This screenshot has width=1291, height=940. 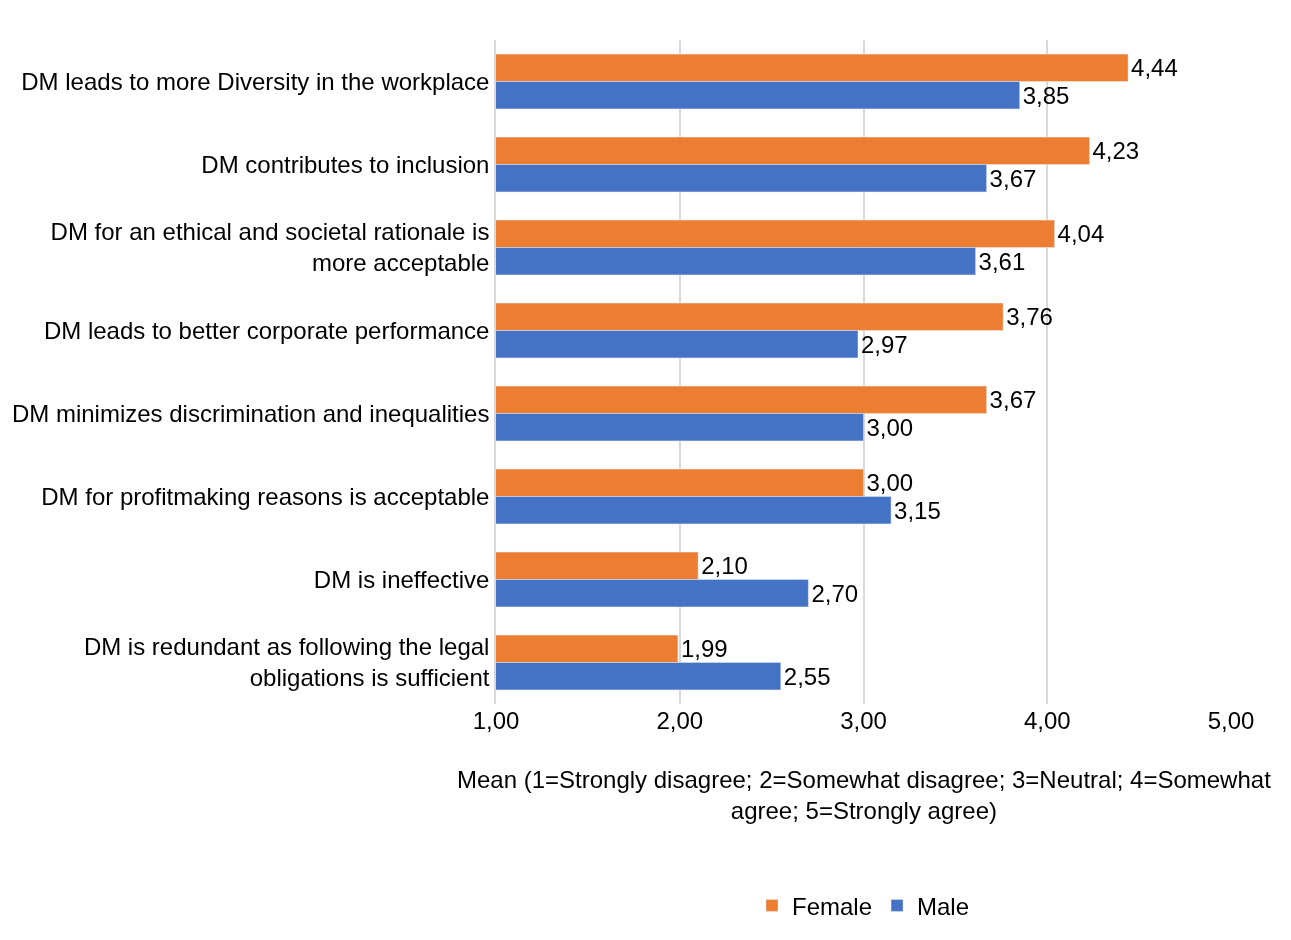 I want to click on legend-label: Female, so click(x=832, y=906).